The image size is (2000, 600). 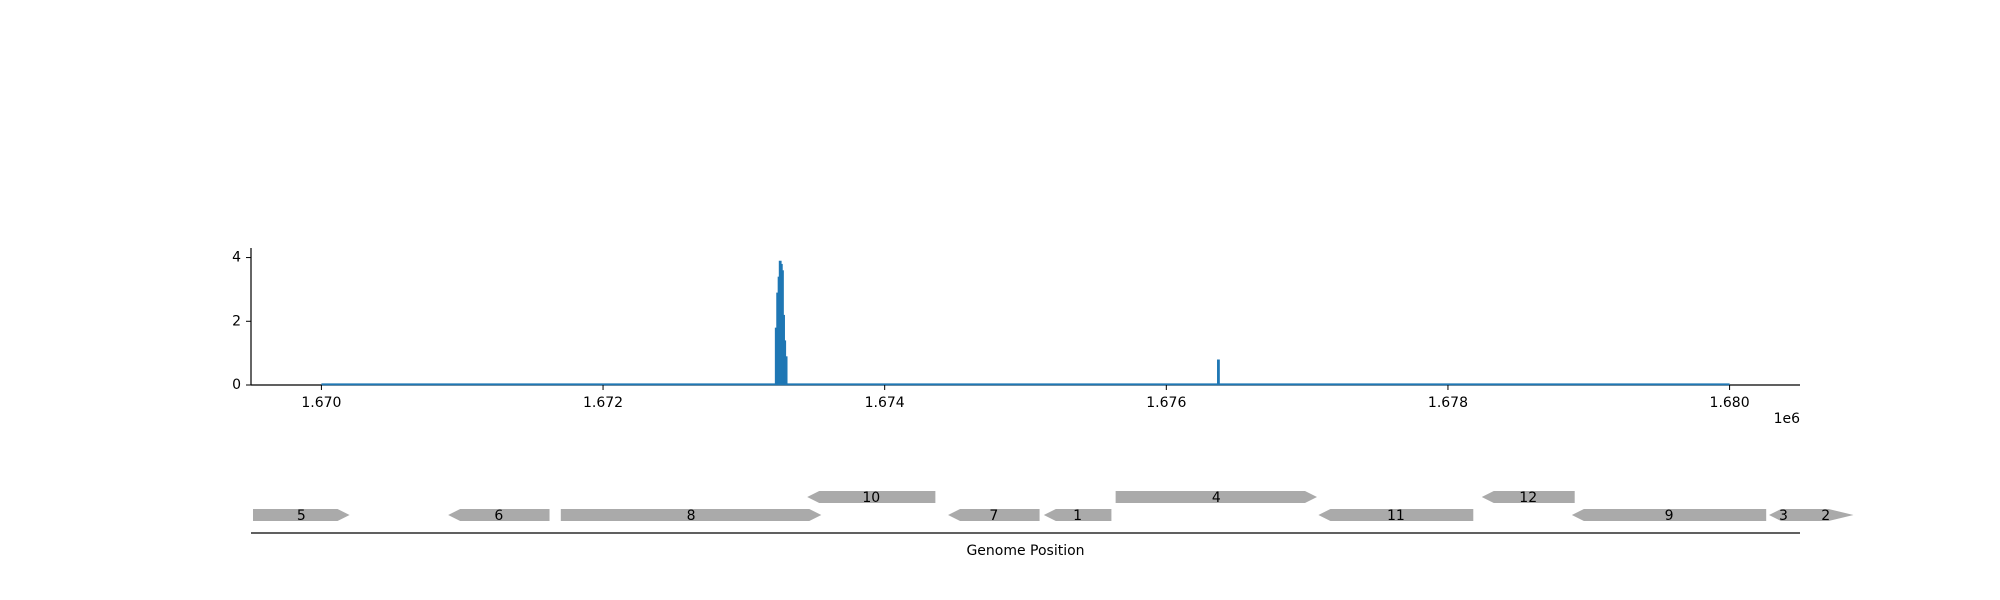 I want to click on gene-label: 11, so click(x=1396, y=516).